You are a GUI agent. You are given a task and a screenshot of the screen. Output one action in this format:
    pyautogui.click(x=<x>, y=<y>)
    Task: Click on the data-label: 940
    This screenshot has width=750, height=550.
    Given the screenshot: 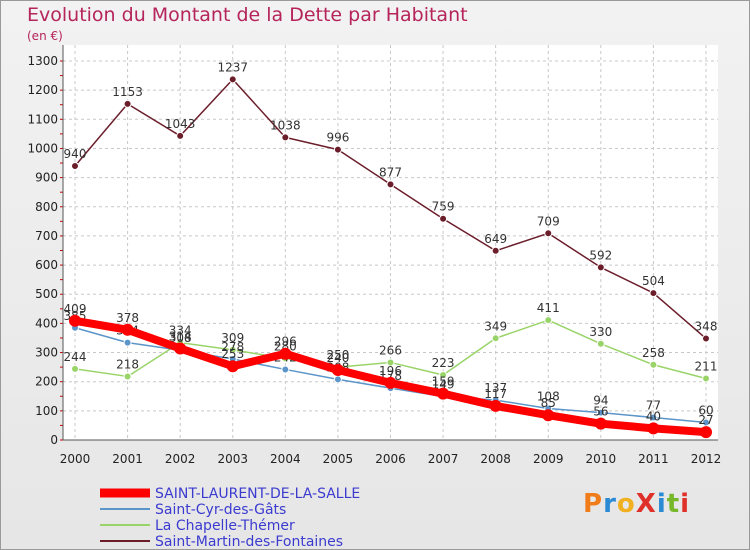 What is the action you would take?
    pyautogui.click(x=75, y=154)
    